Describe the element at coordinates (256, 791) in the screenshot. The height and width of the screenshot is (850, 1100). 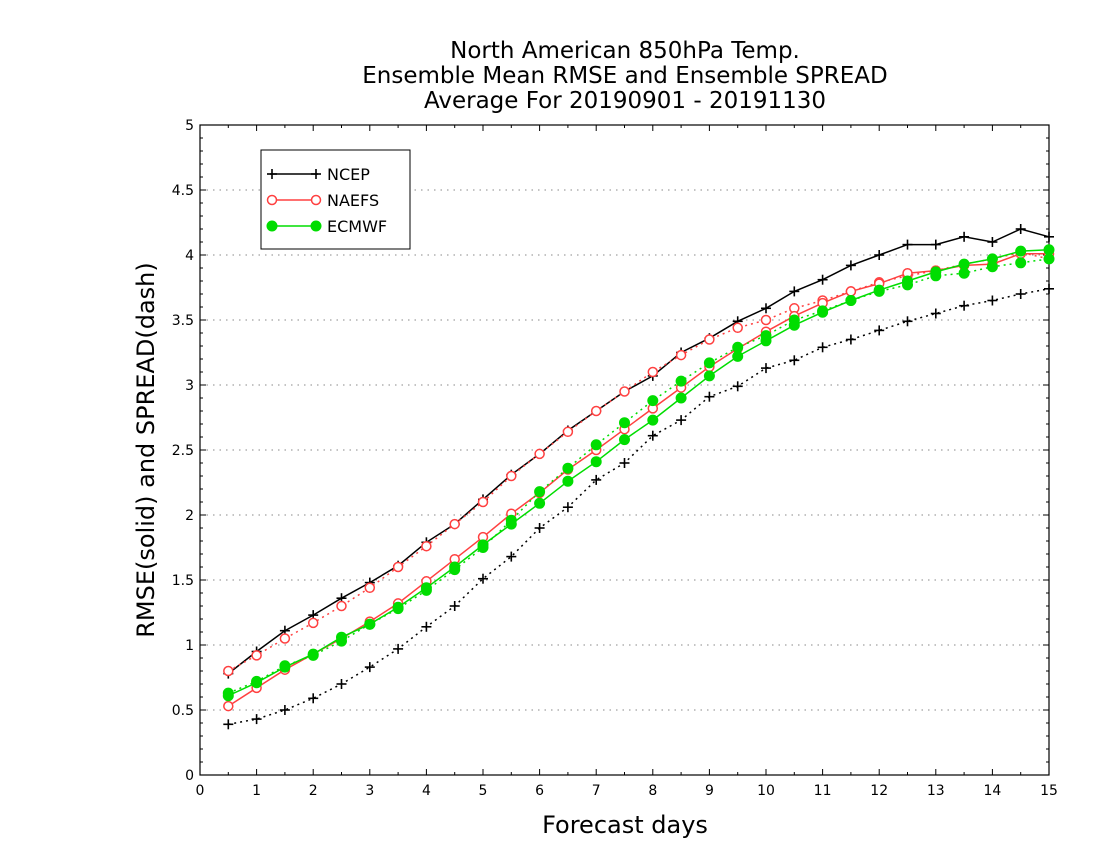
I see `x-tick-label: 1` at that location.